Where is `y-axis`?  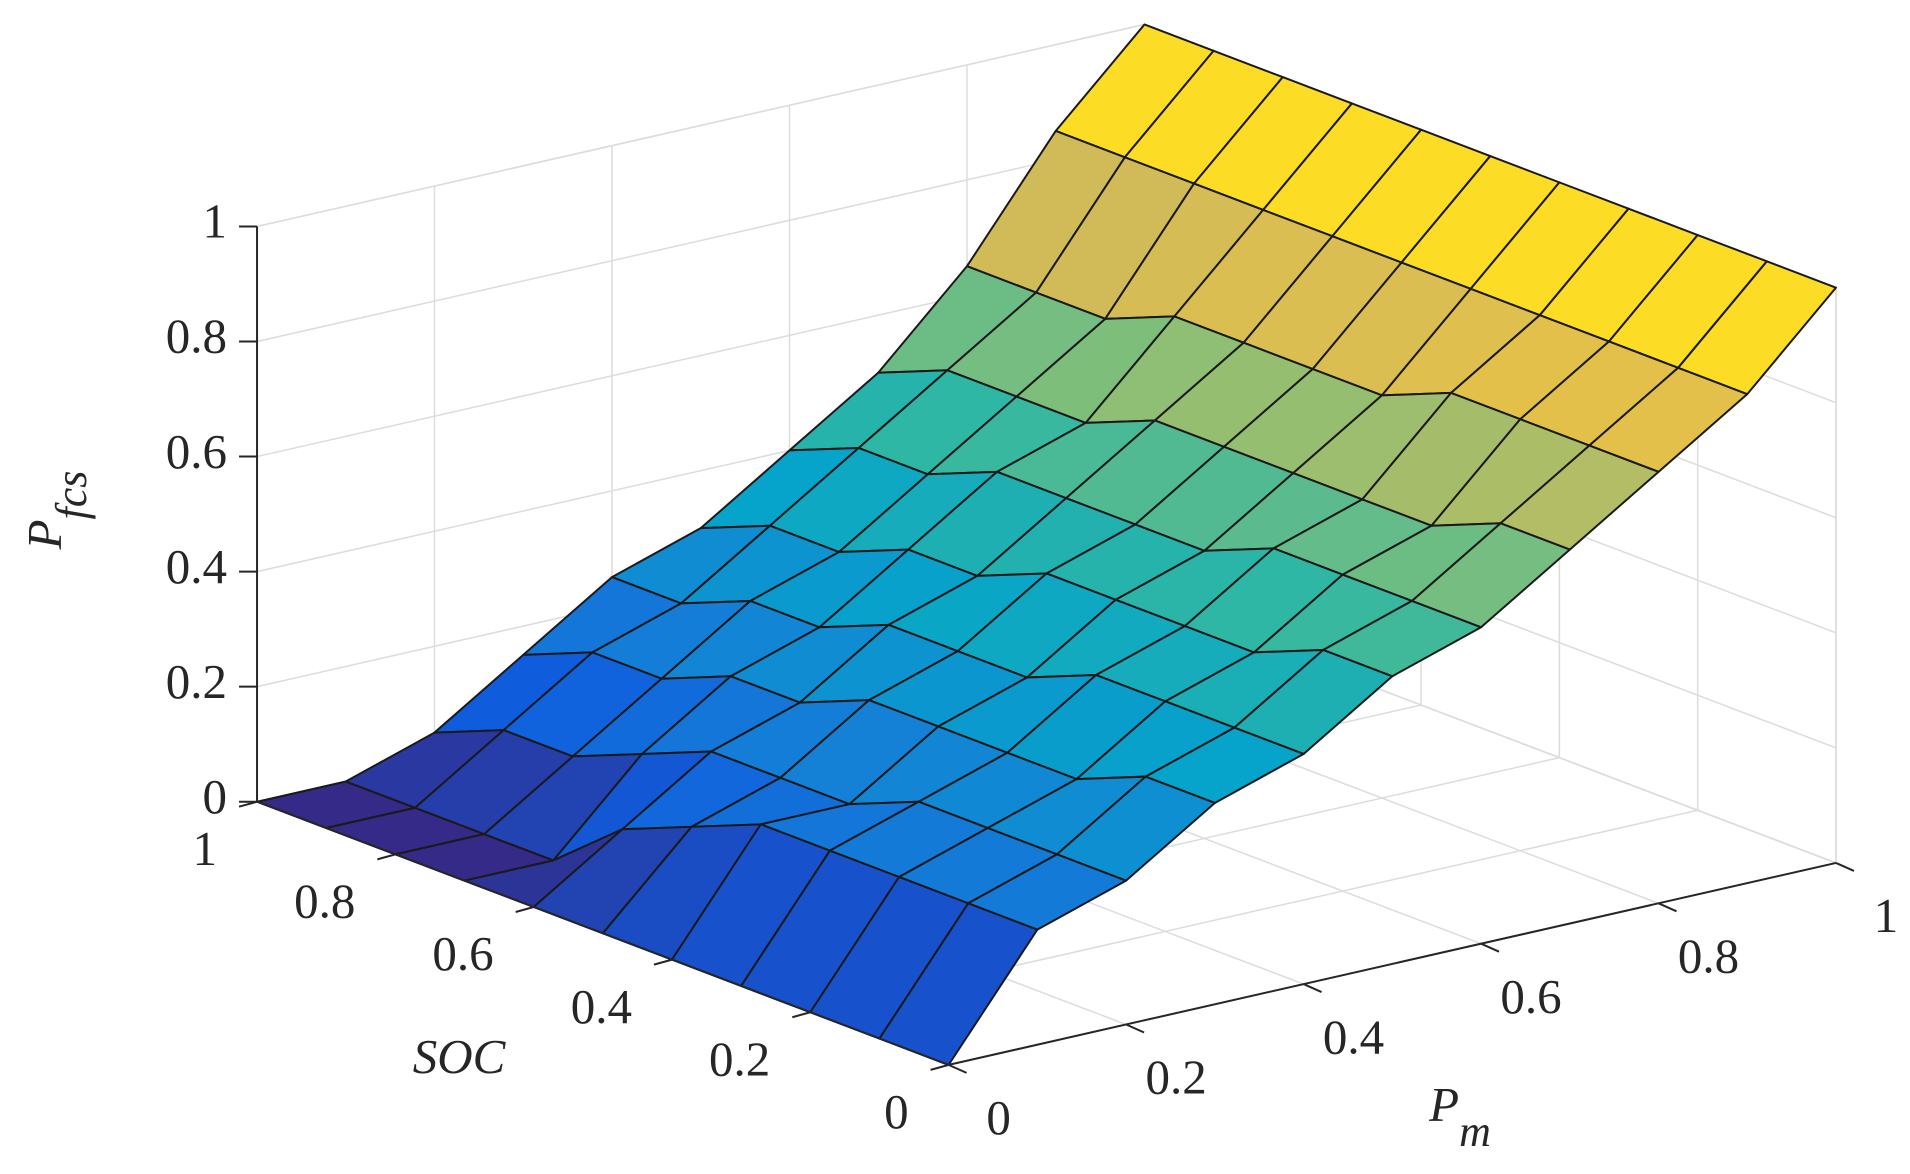
y-axis is located at coordinates (602, 933).